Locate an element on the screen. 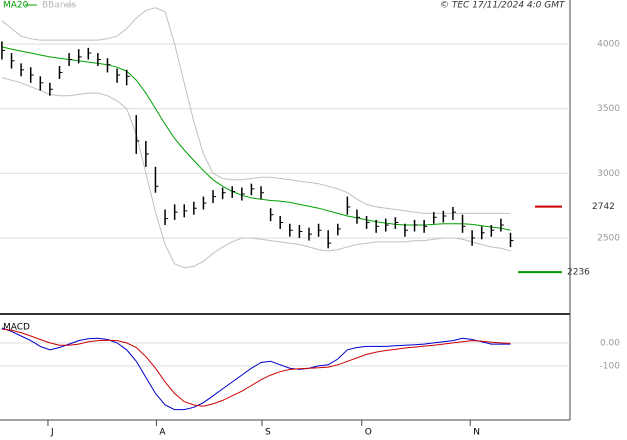 The image size is (627, 440). x-tick-label: S is located at coordinates (268, 433).